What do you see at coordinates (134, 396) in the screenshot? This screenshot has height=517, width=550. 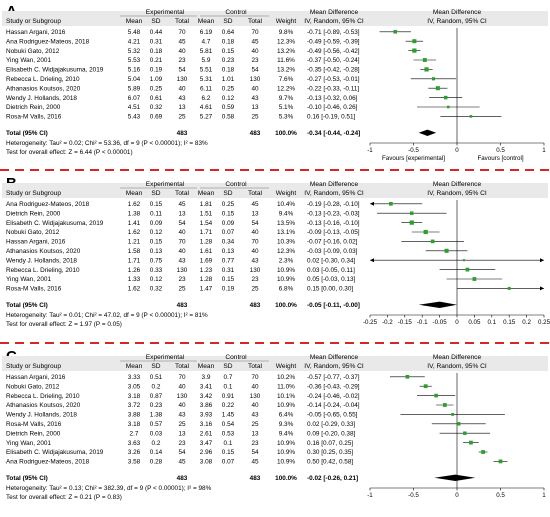 I see `exp-mean: 3.18` at bounding box center [134, 396].